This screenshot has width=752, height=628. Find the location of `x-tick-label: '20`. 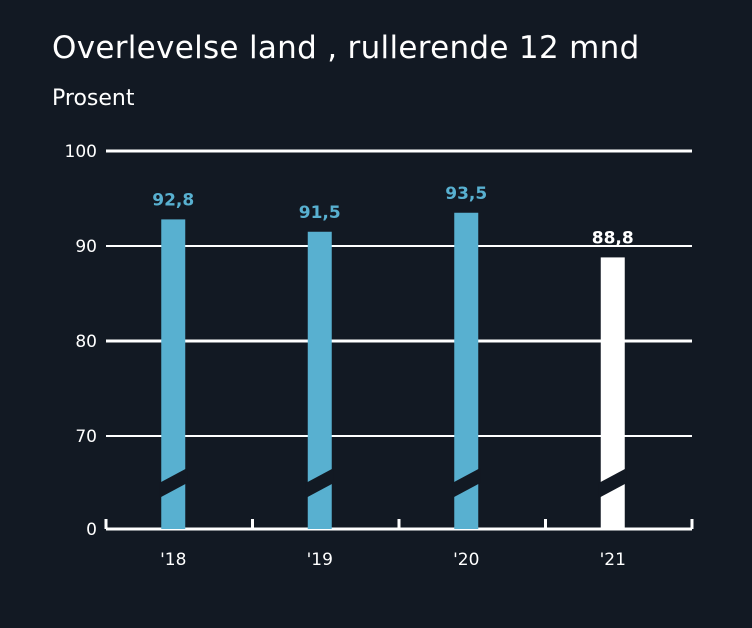

x-tick-label: '20 is located at coordinates (466, 560).